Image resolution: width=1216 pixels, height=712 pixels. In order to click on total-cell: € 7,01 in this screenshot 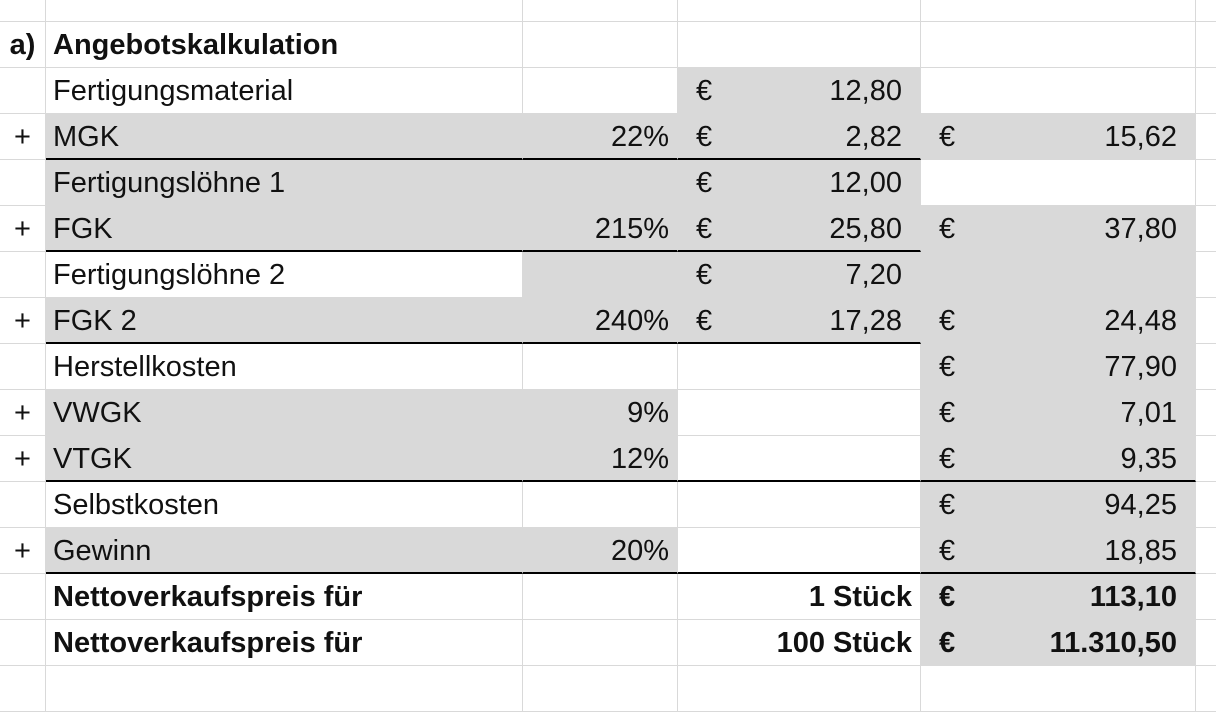, I will do `click(1058, 413)`.